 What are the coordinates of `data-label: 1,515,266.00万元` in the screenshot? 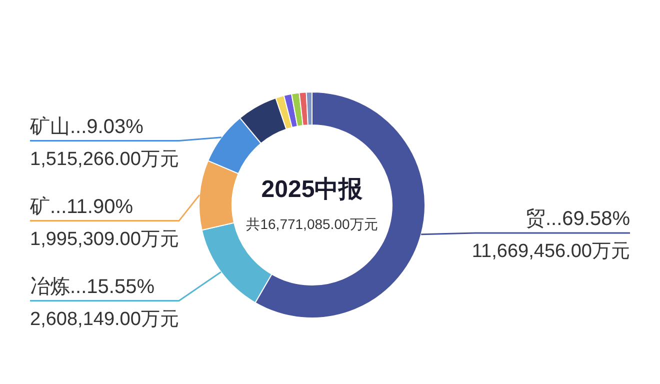 It's located at (104, 159).